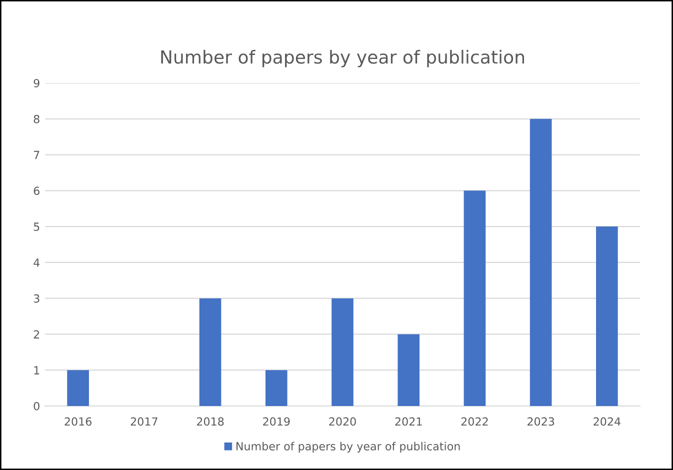 The image size is (673, 470). Describe the element at coordinates (37, 191) in the screenshot. I see `y-tick-label: 6` at that location.